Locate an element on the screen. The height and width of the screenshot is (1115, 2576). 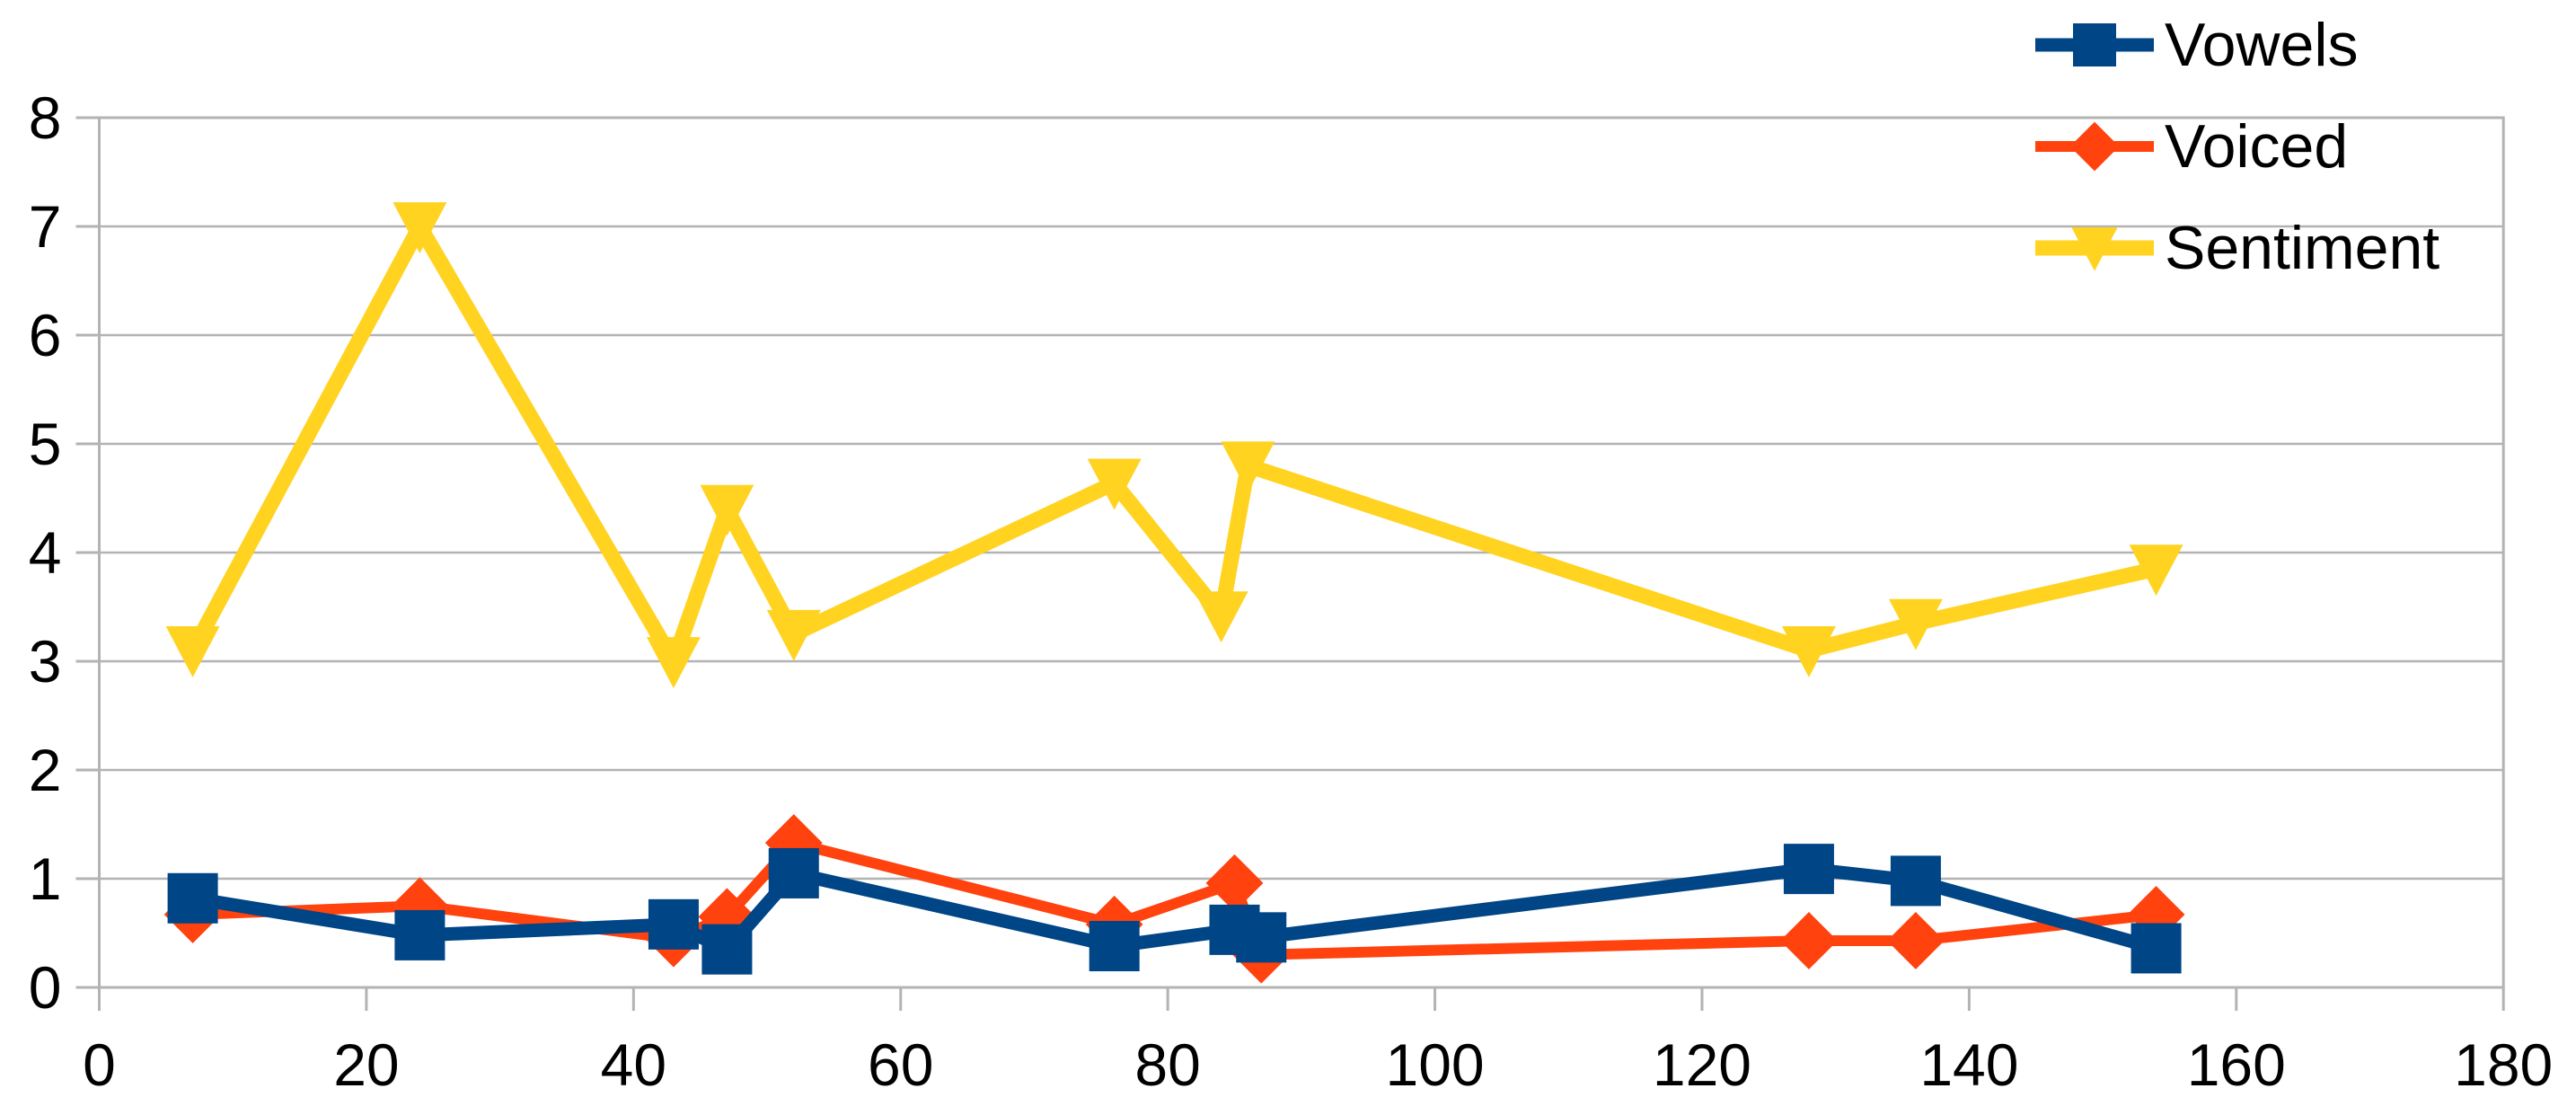
y-tick-label: 8 is located at coordinates (45, 117).